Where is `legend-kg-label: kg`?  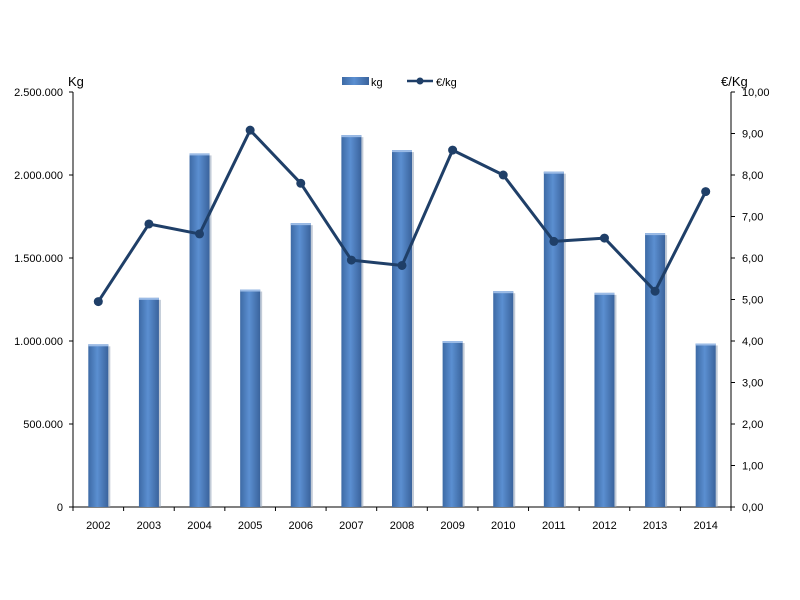 legend-kg-label: kg is located at coordinates (377, 83).